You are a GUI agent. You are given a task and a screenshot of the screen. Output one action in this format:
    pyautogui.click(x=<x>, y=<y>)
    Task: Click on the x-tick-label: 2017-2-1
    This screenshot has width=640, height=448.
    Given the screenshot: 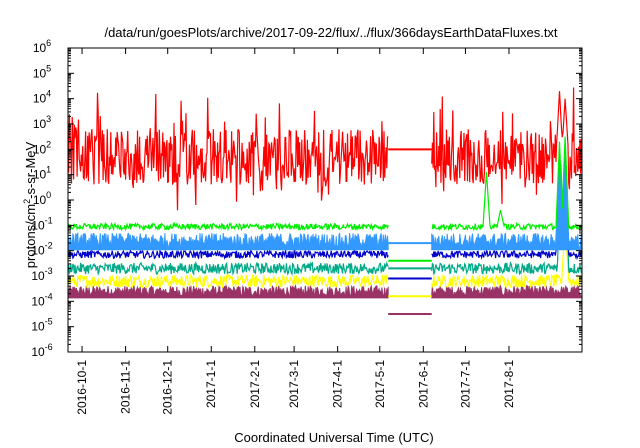 What is the action you would take?
    pyautogui.click(x=255, y=384)
    